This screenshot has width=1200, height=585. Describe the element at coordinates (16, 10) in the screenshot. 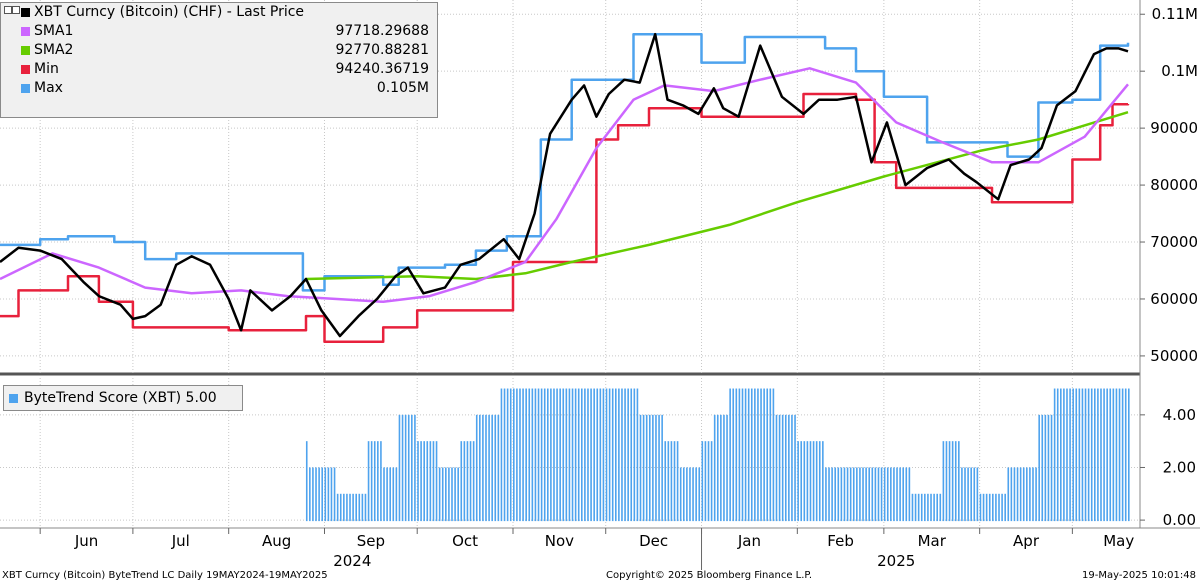

I see `legend-expand-icon` at that location.